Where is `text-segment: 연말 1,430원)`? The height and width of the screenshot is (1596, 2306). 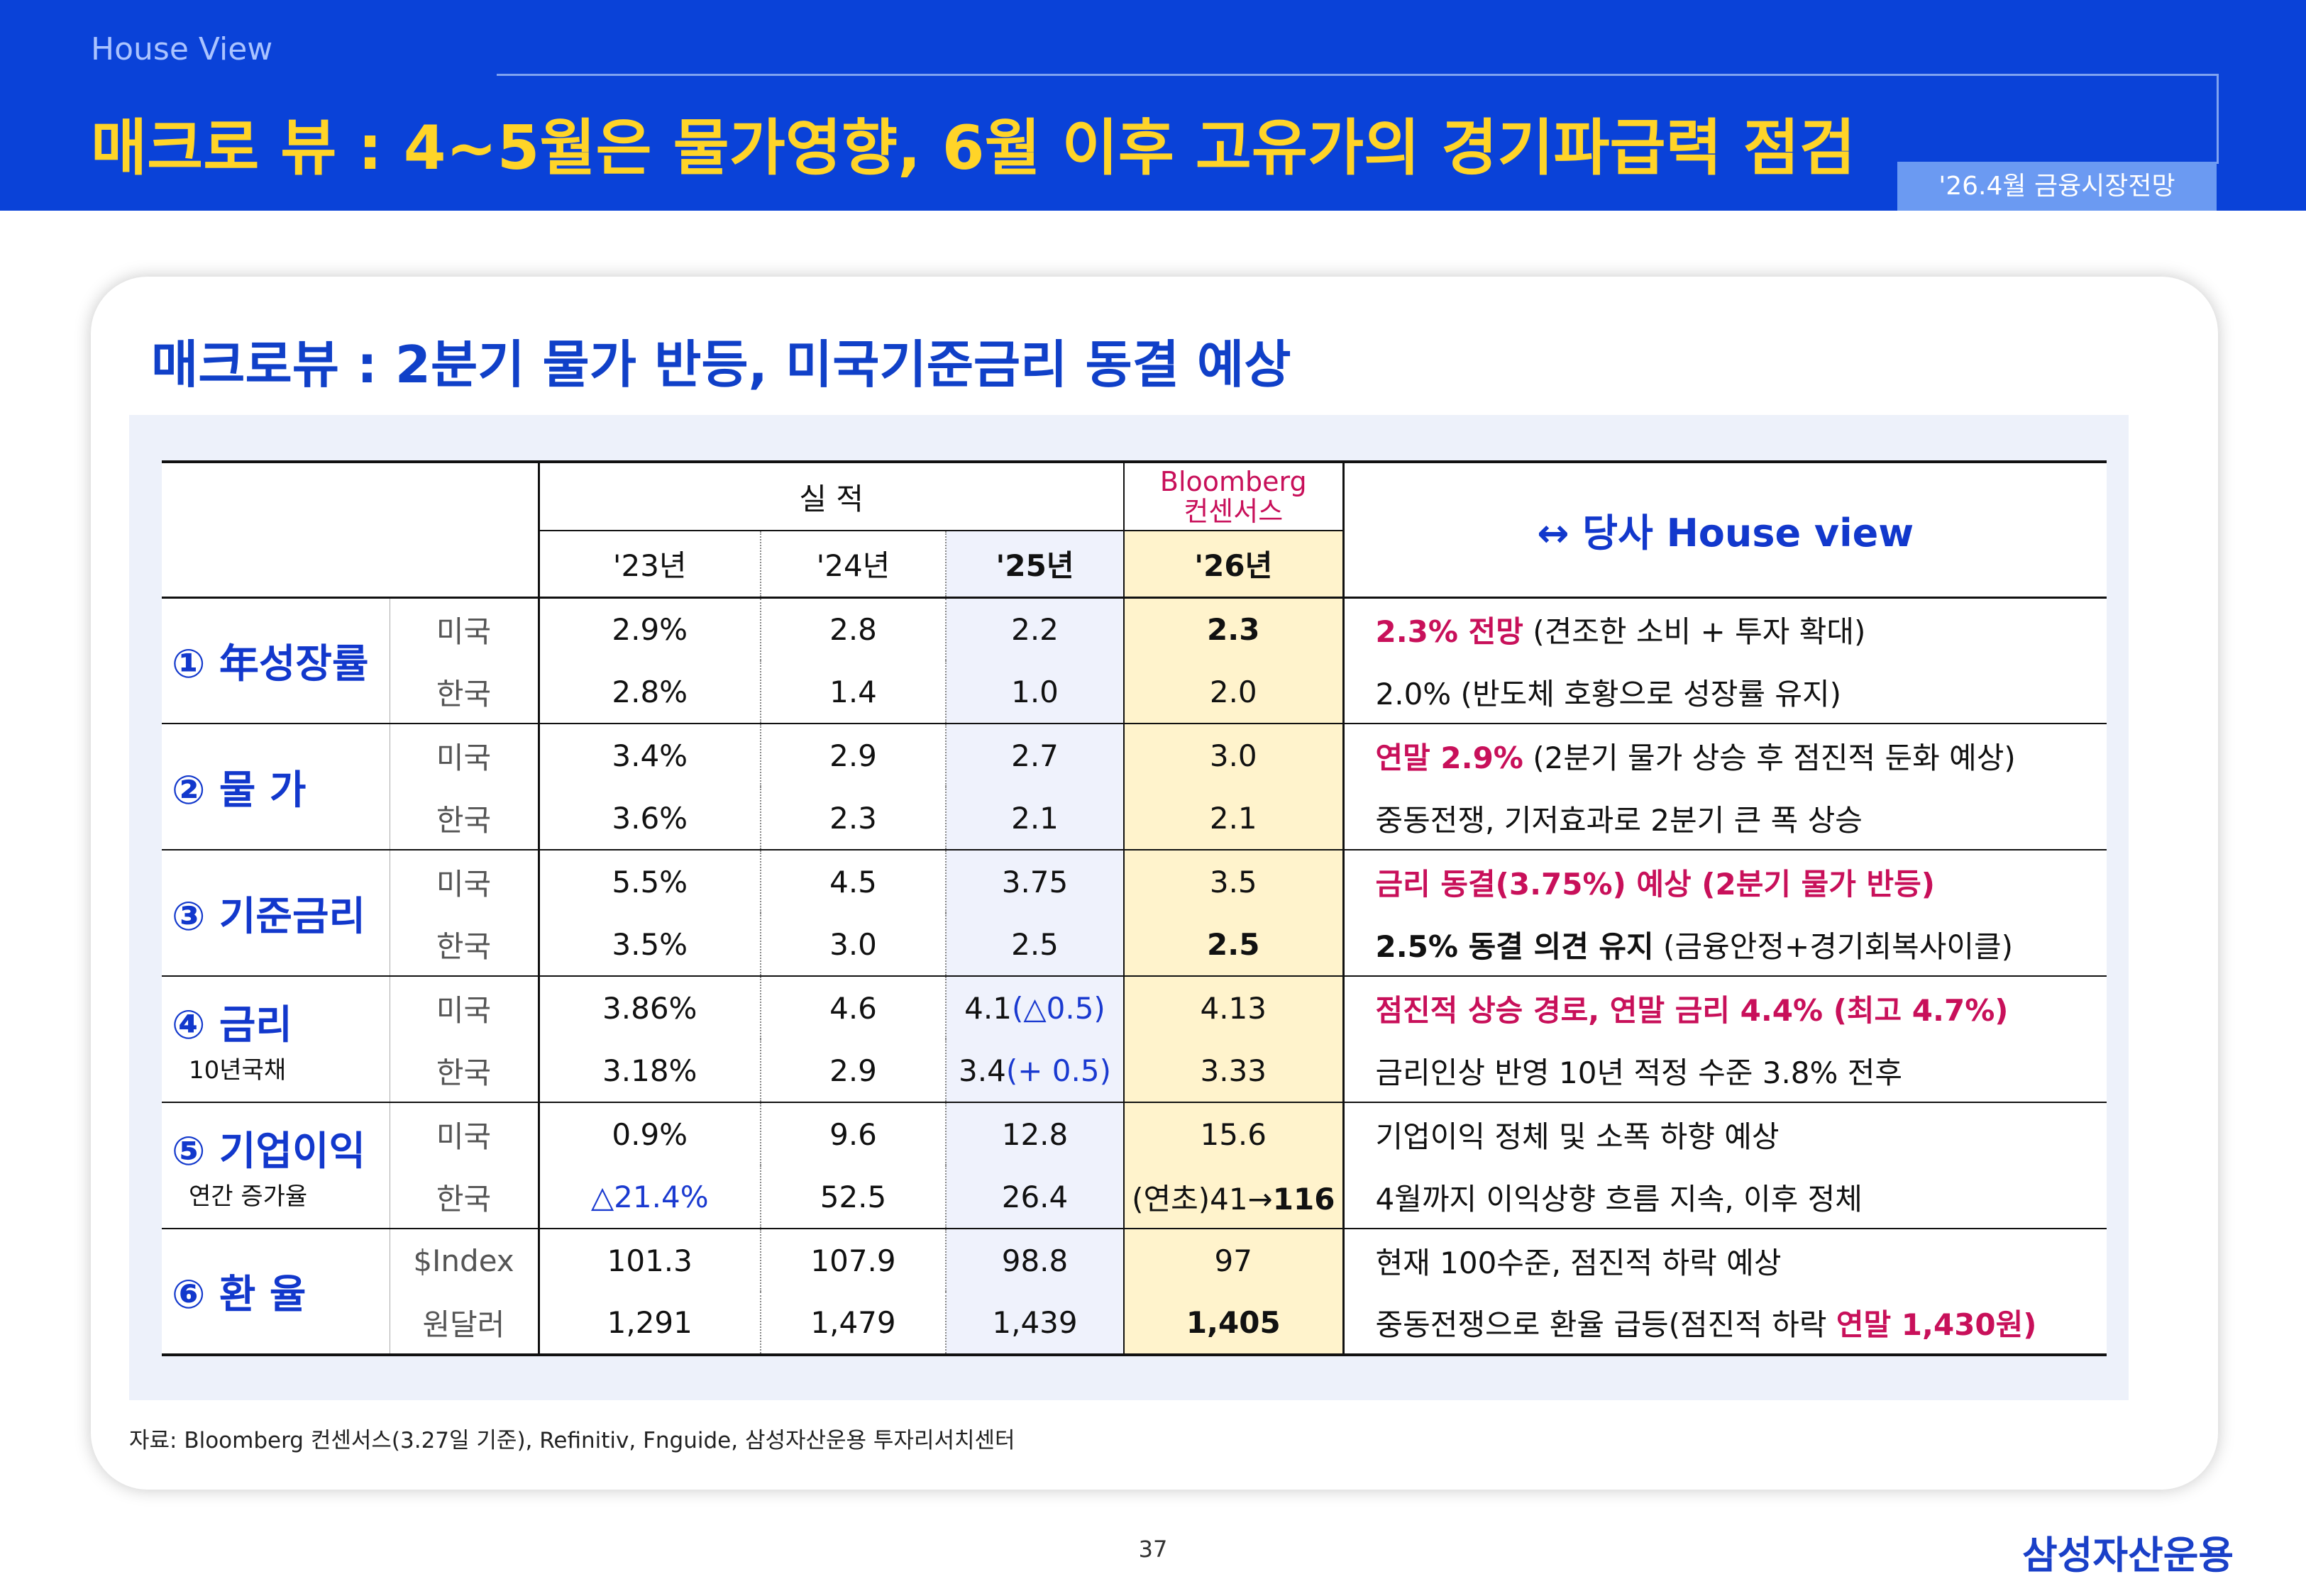
text-segment: 연말 1,430원) is located at coordinates (1937, 1324).